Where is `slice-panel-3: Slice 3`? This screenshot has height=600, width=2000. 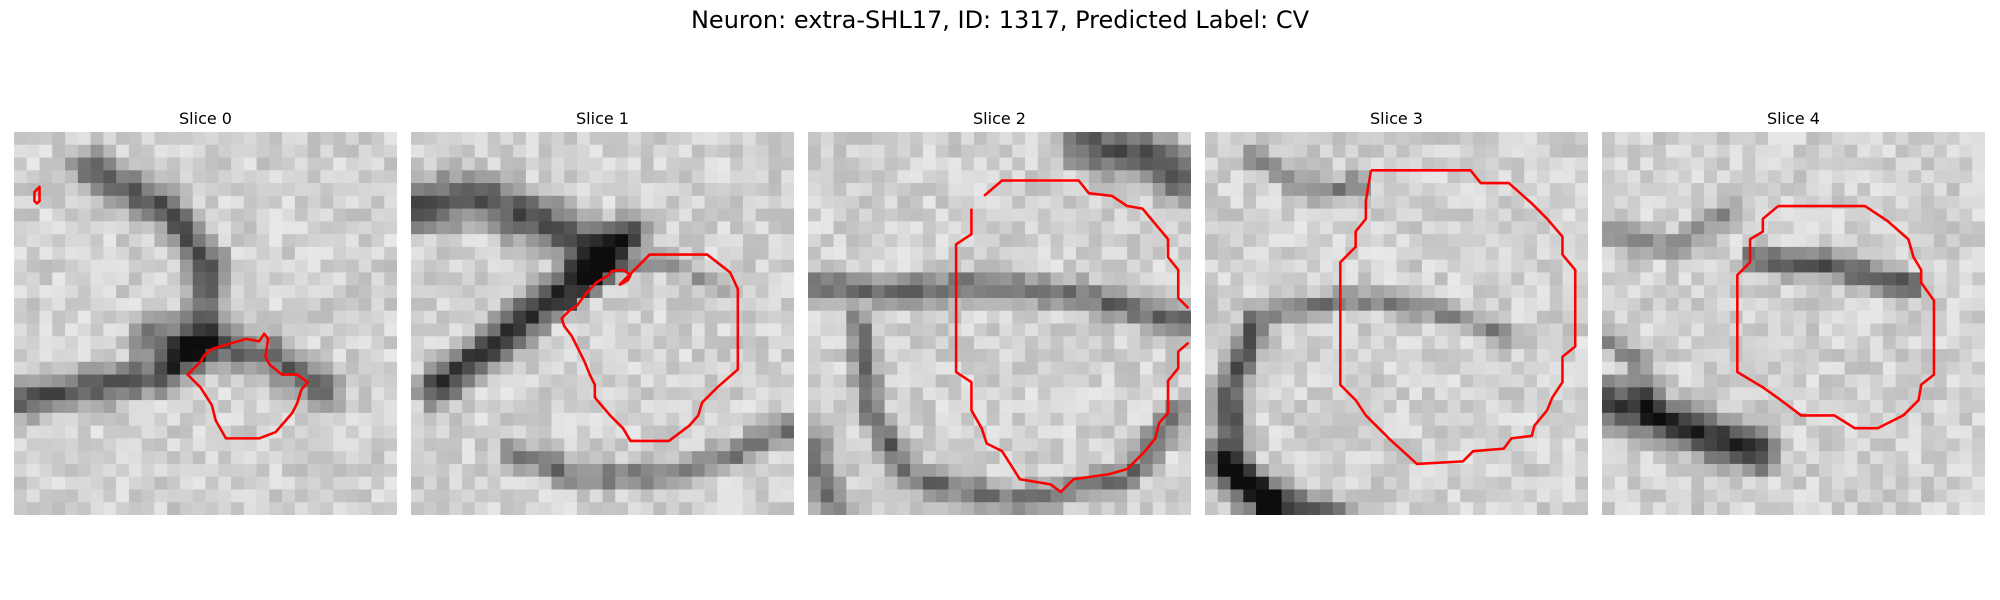
slice-panel-3: Slice 3 is located at coordinates (1396, 311).